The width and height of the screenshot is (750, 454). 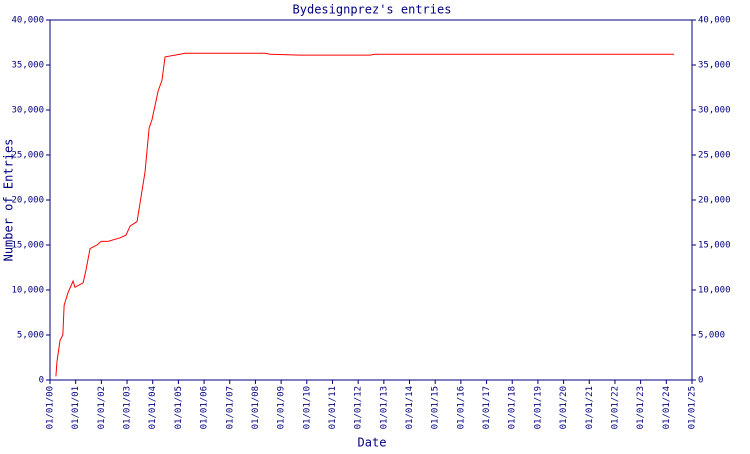 What do you see at coordinates (230, 407) in the screenshot?
I see `x-tick-label: 01/01/07` at bounding box center [230, 407].